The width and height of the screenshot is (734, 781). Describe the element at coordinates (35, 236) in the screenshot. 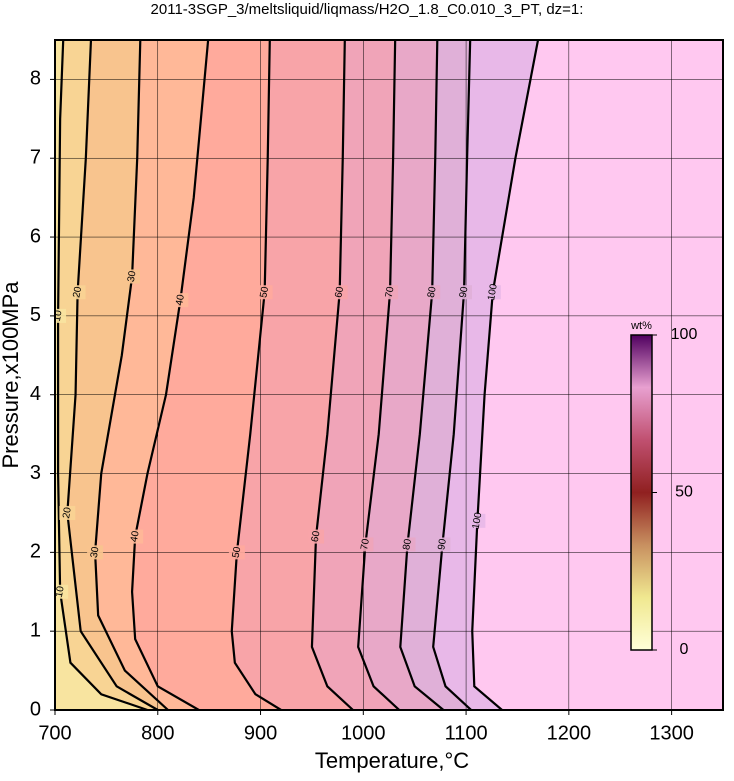

I see `y-tick-label: 6` at that location.